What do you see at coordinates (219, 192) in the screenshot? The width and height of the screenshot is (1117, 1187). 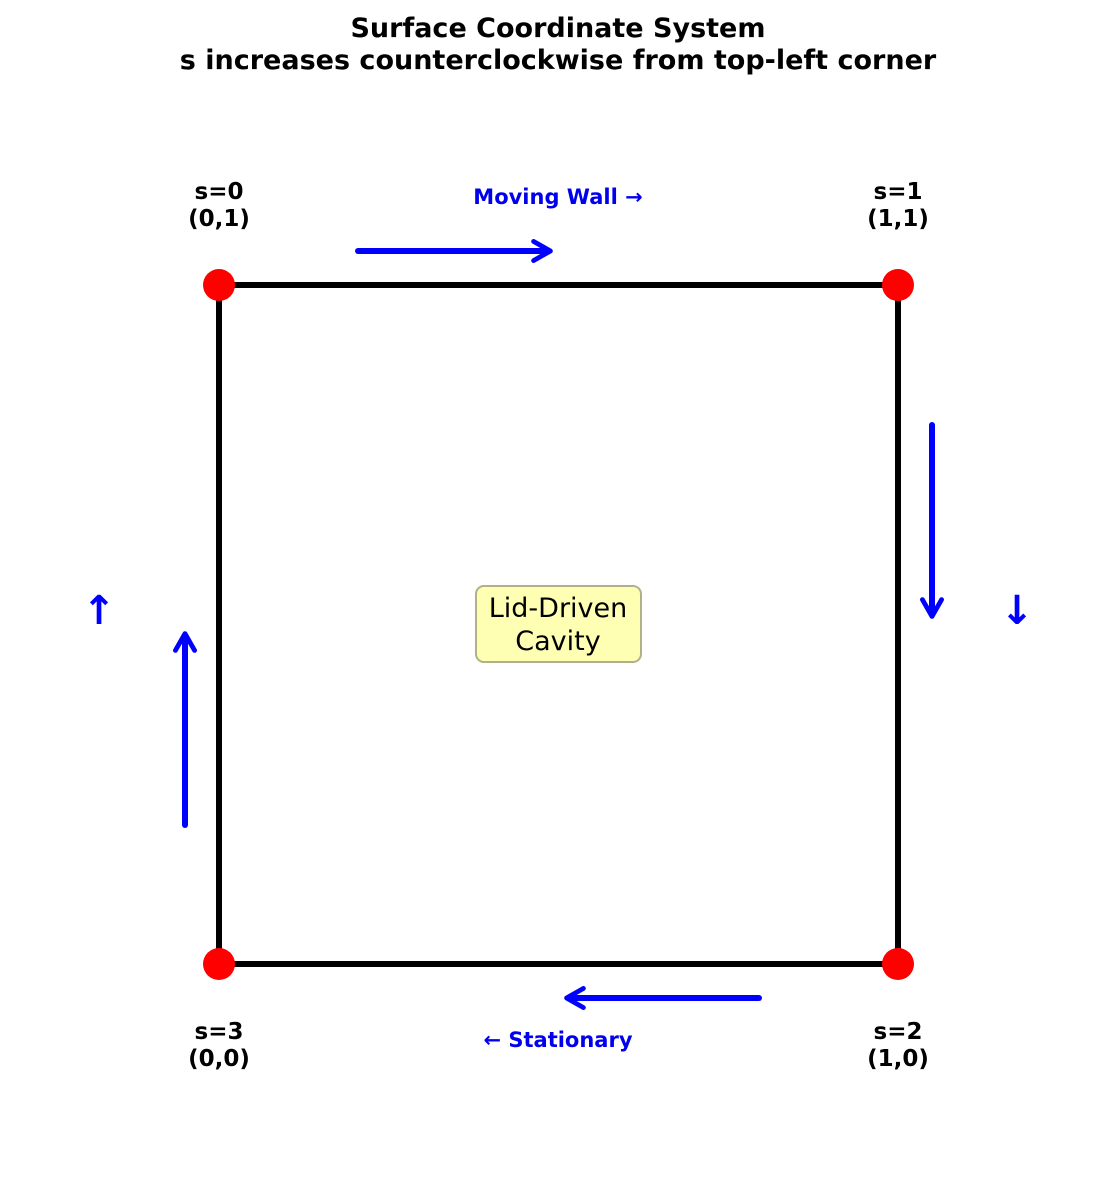 I see `corner-s0-s-label: s=0` at bounding box center [219, 192].